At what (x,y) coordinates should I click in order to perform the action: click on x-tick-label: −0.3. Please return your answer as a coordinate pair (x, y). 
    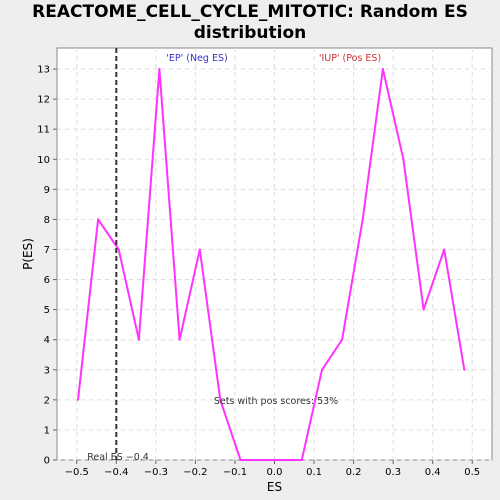
    Looking at the image, I should click on (156, 472).